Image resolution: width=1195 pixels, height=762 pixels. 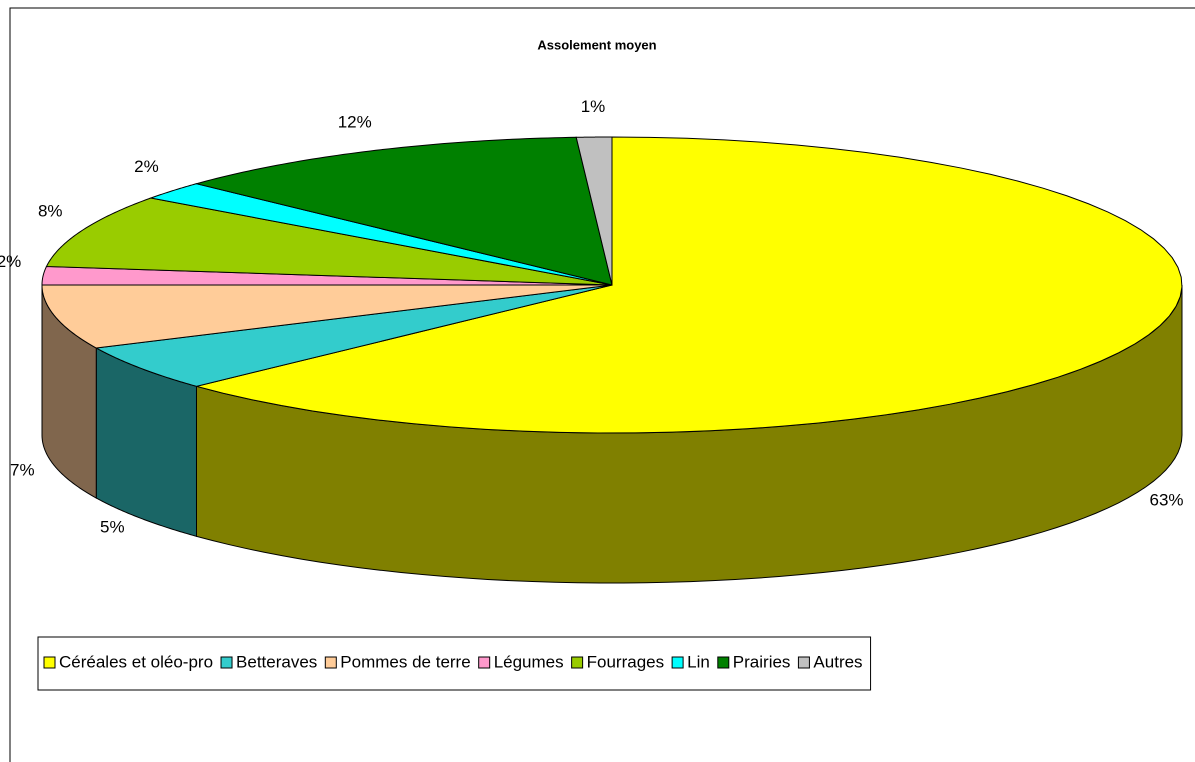 What do you see at coordinates (22, 470) in the screenshot?
I see `data-label: 7%` at bounding box center [22, 470].